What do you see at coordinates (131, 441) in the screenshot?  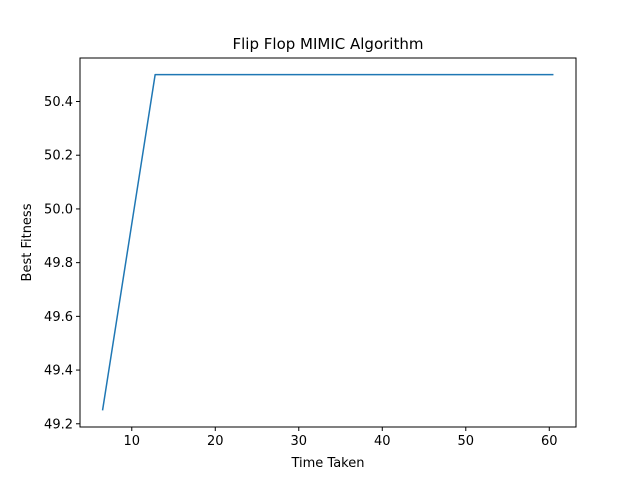 I see `x-tick-label: 10` at bounding box center [131, 441].